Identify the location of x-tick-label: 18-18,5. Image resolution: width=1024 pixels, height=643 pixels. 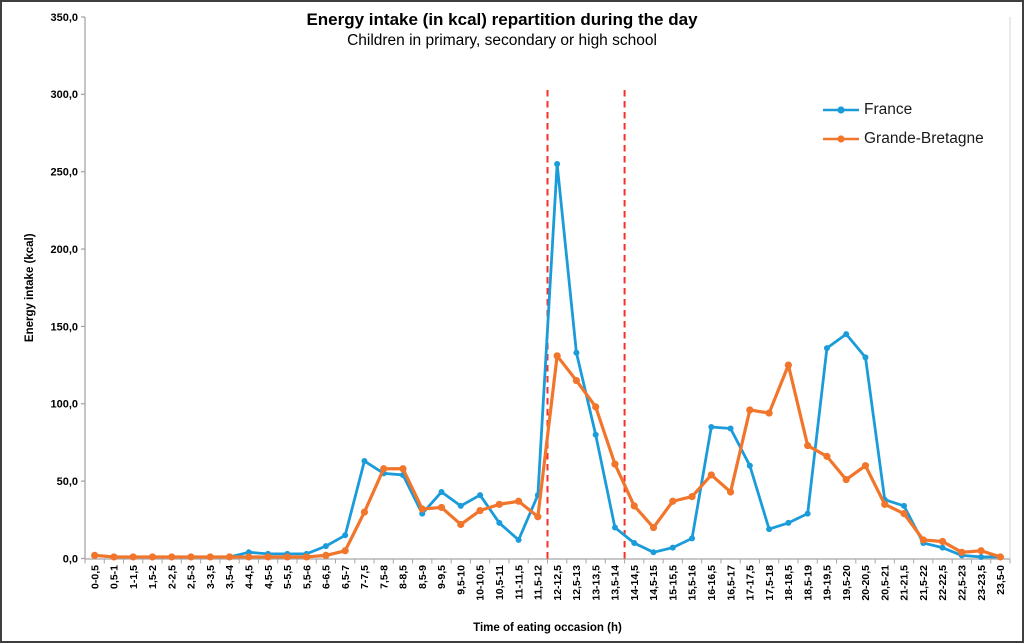
(789, 583).